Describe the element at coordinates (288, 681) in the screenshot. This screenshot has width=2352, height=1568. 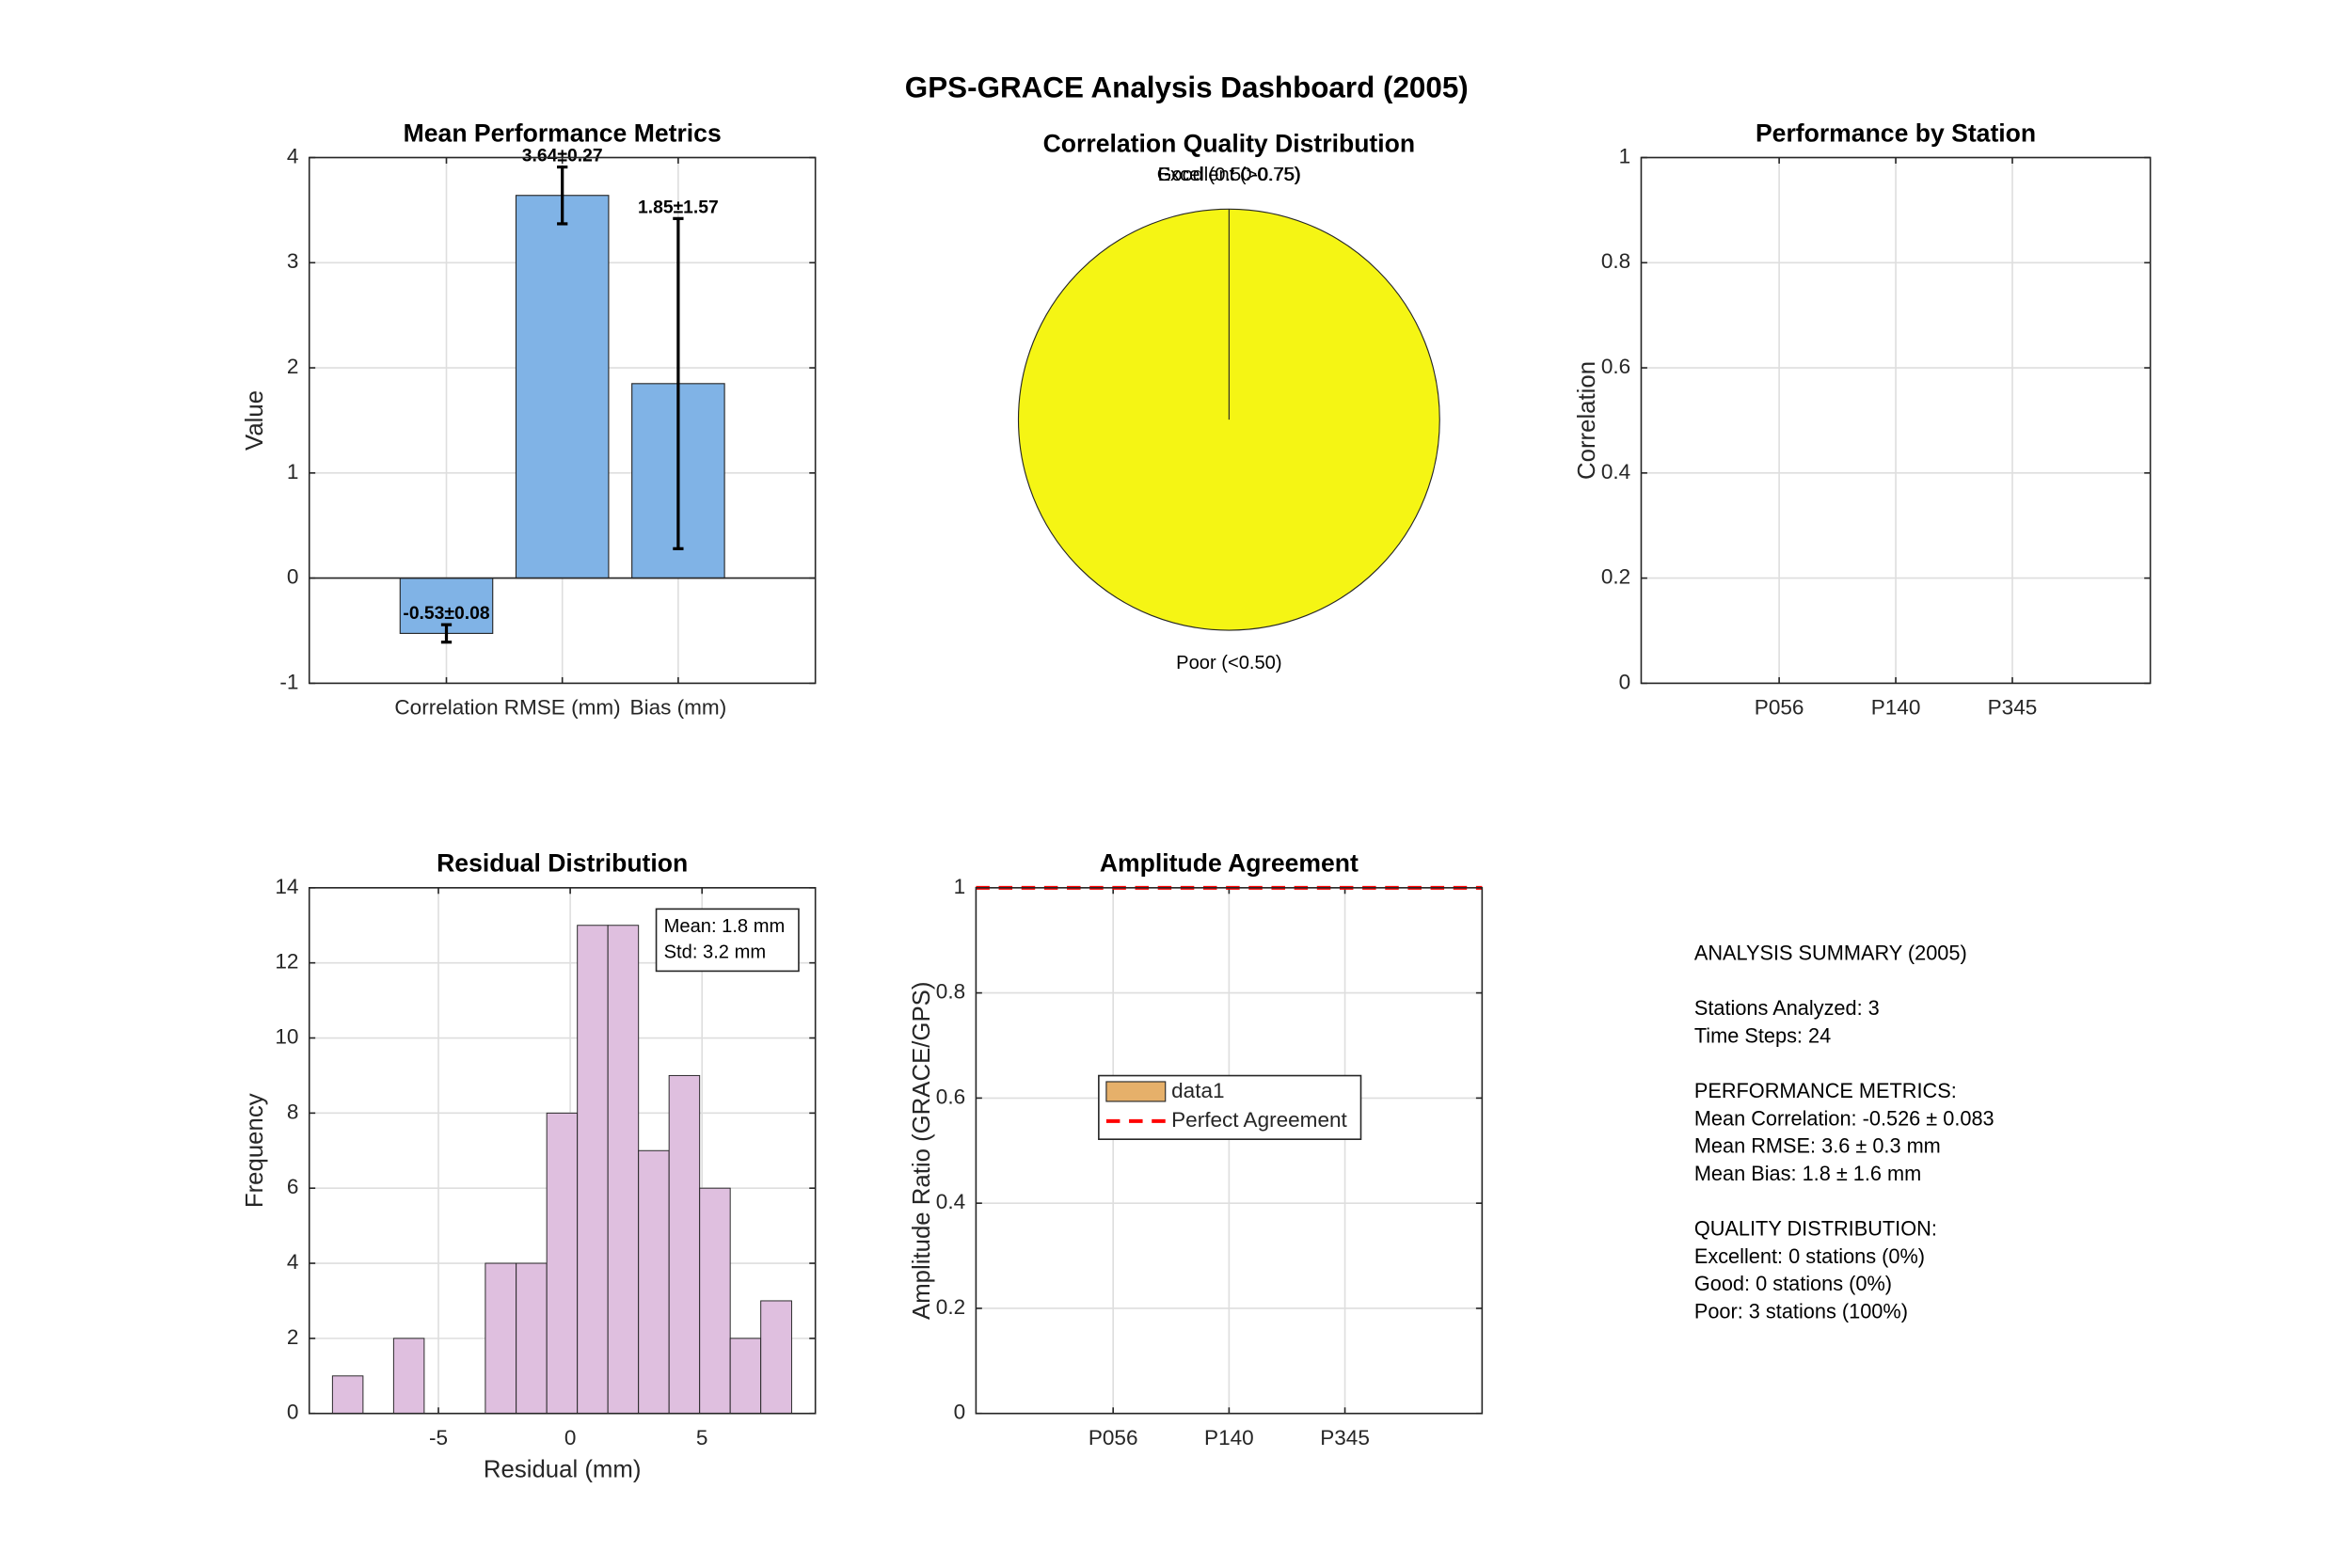
I see `y-tick-label: -1` at that location.